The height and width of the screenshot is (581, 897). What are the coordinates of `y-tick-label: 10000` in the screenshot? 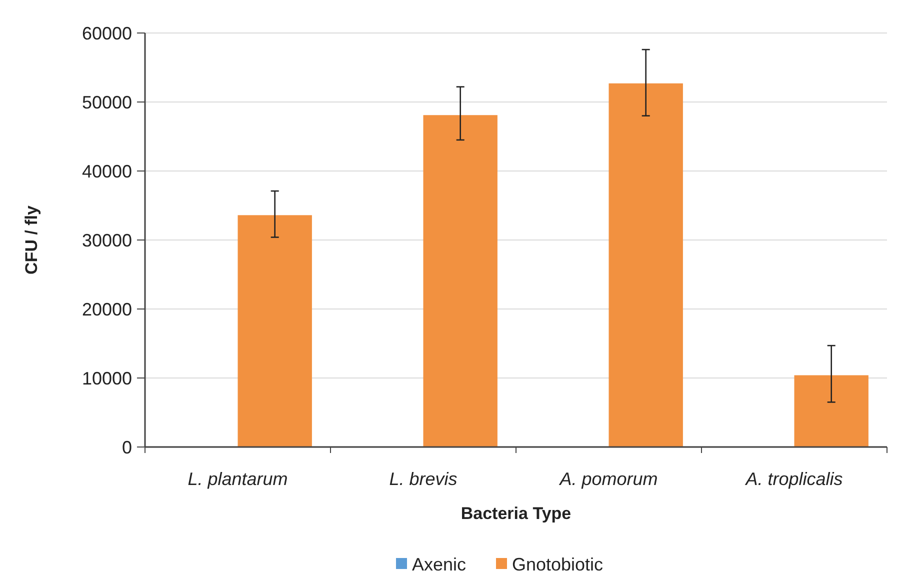 It's located at (107, 378).